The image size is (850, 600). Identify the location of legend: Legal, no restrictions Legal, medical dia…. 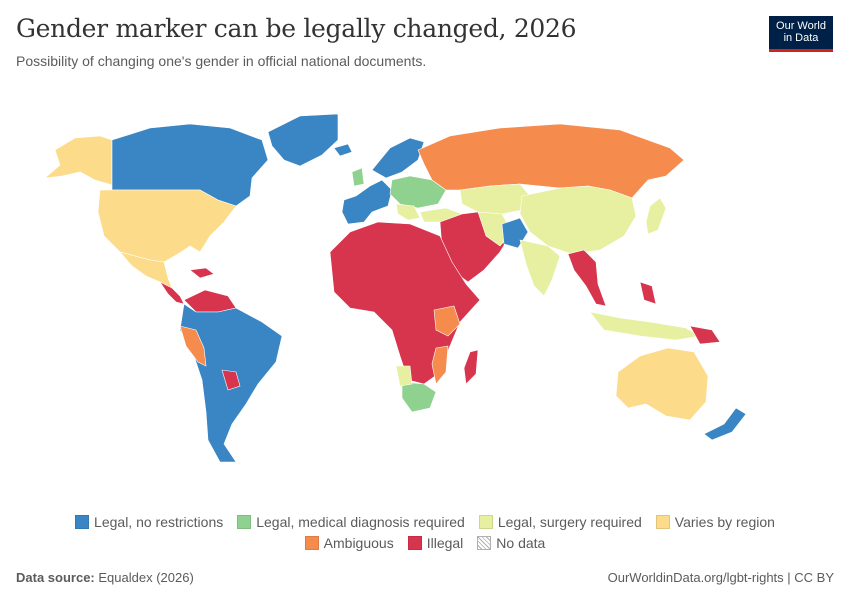
(425, 535).